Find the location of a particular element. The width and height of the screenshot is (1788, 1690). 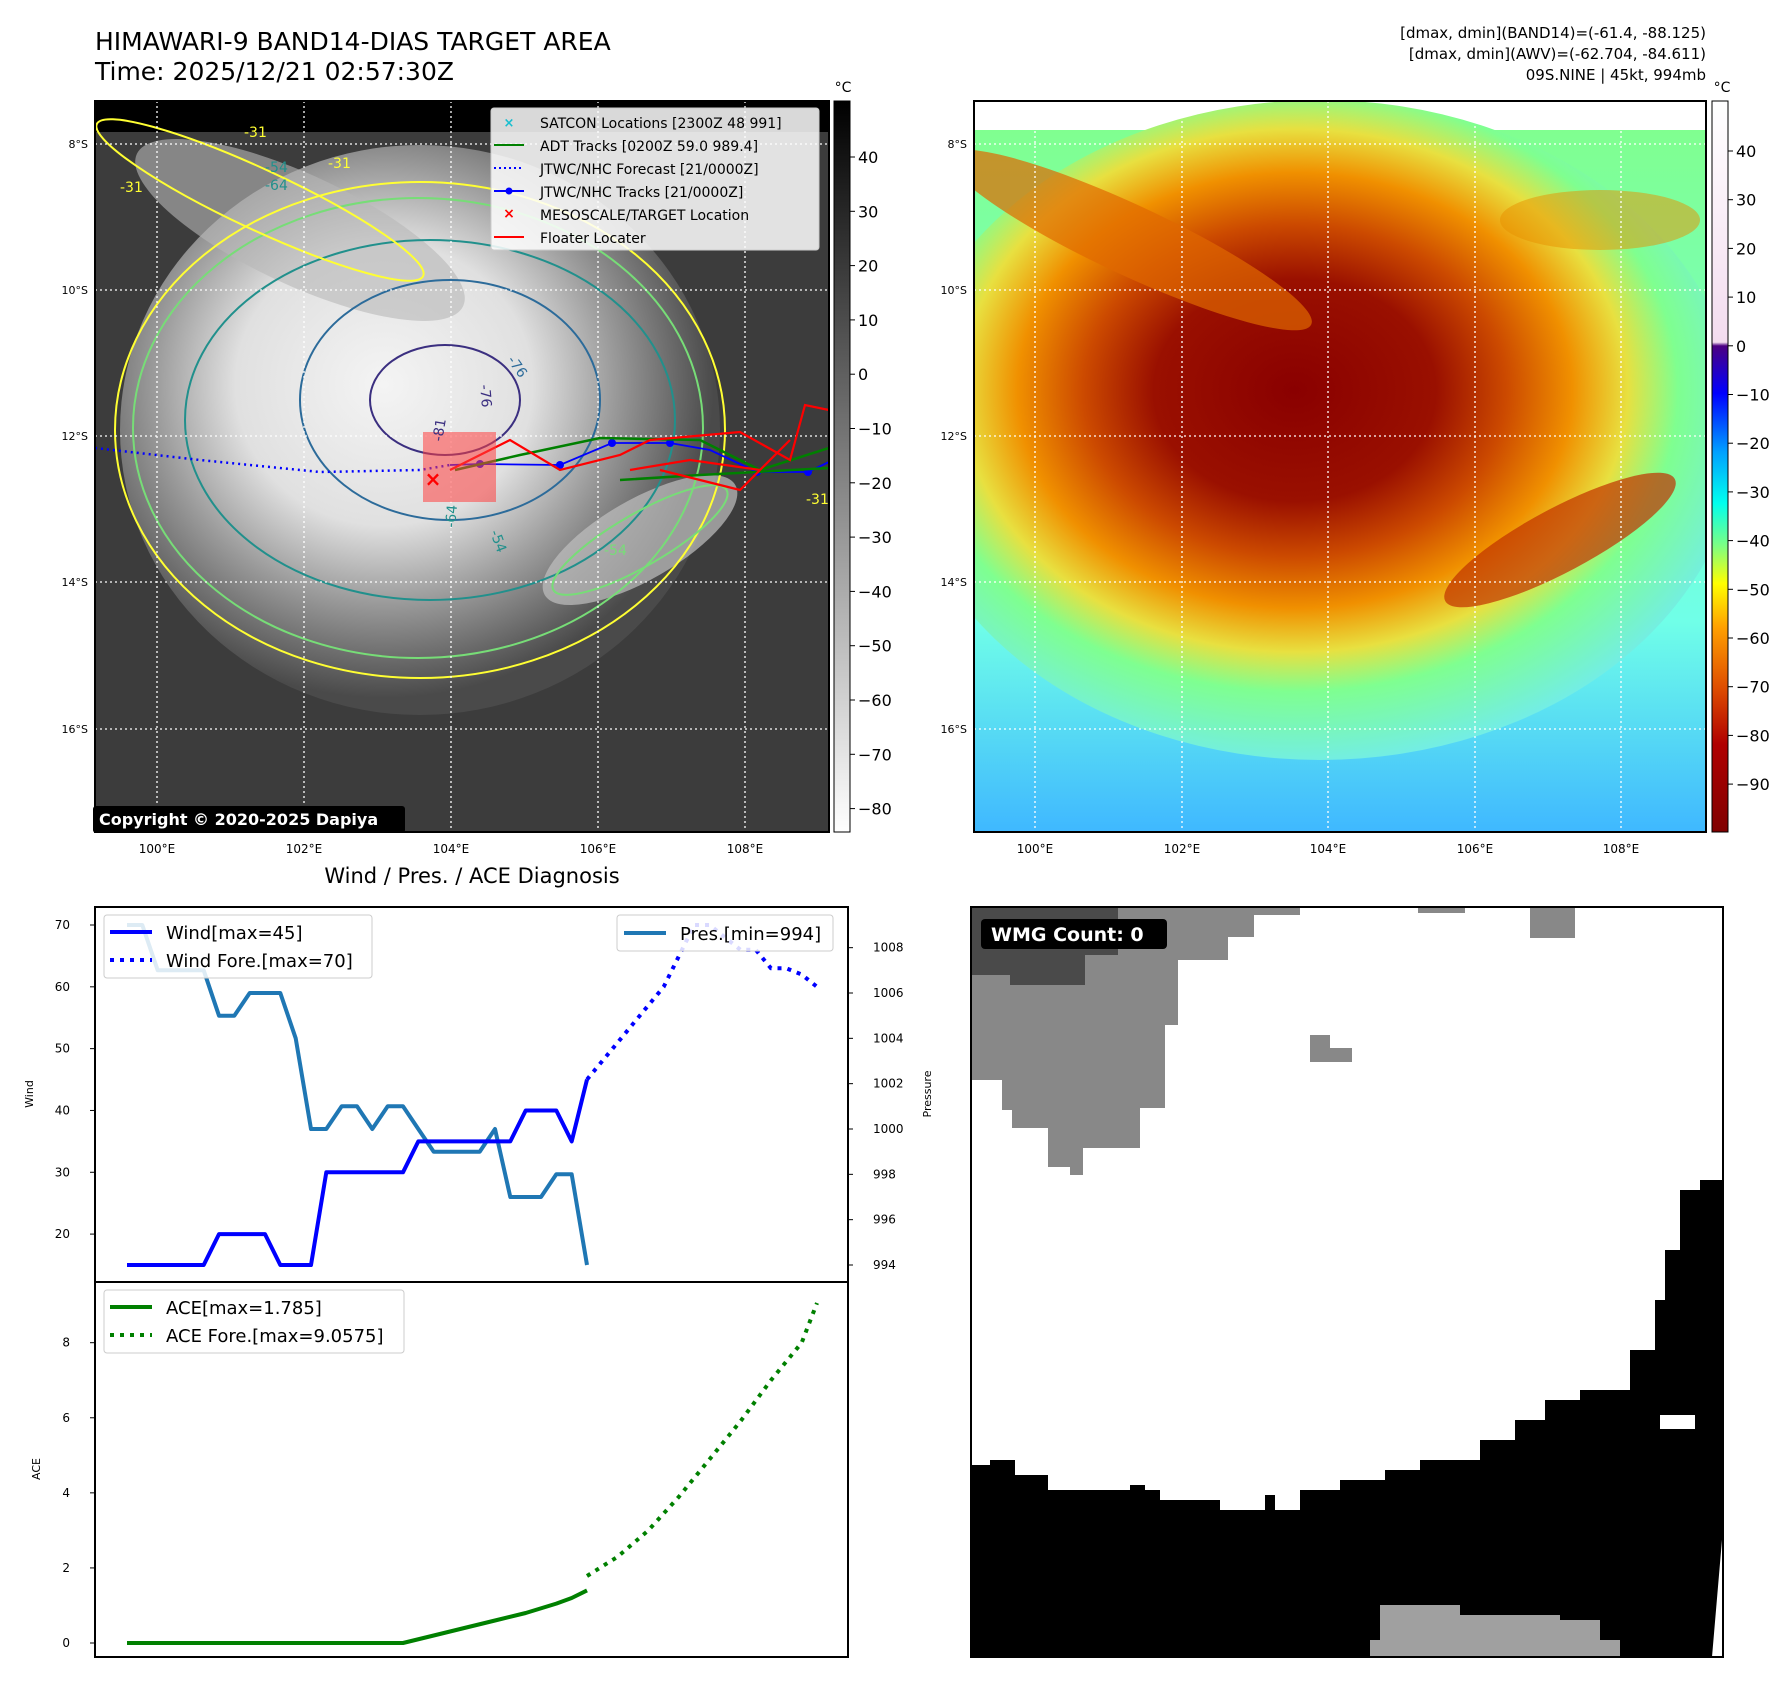

ir-colorbar-label: 20 is located at coordinates (868, 266).